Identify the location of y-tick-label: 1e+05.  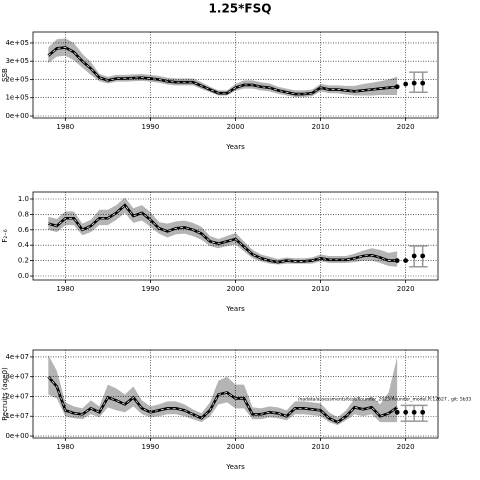
(17, 98).